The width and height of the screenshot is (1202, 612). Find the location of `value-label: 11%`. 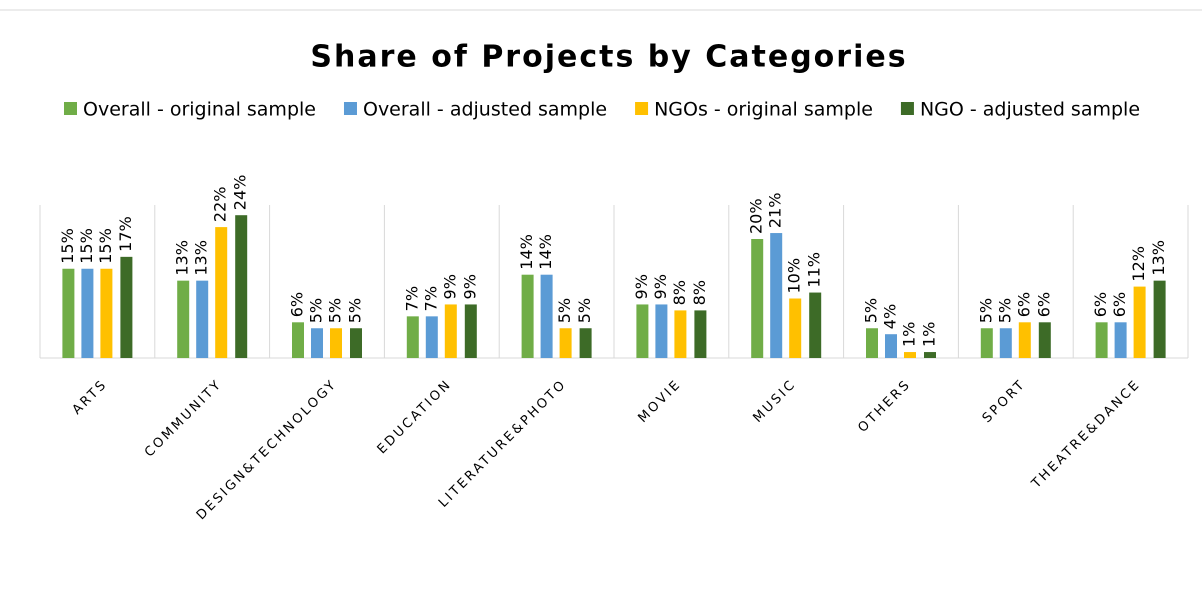

value-label: 11% is located at coordinates (814, 270).